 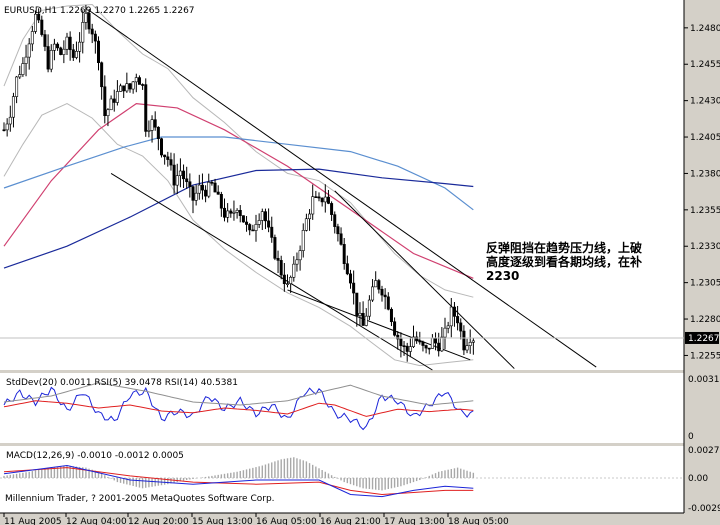 I want to click on price-tick-label: 1.2405, so click(x=705, y=138).